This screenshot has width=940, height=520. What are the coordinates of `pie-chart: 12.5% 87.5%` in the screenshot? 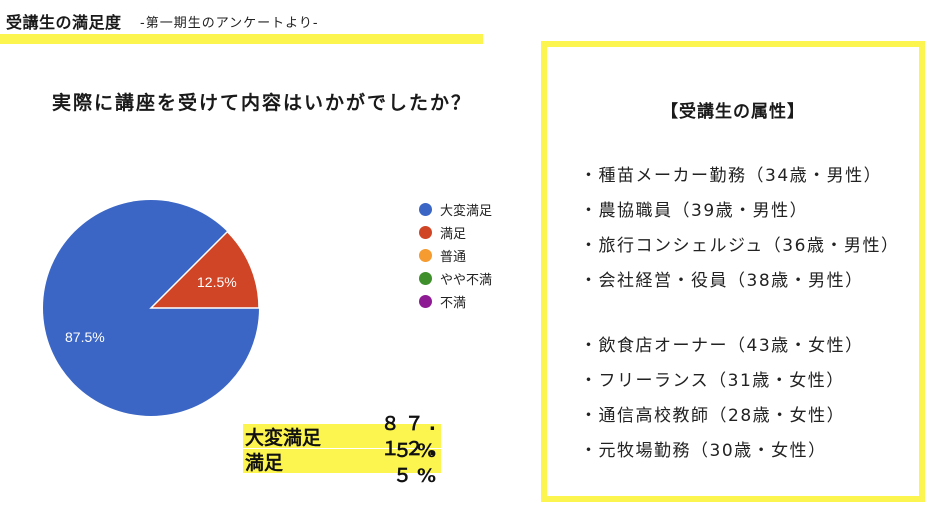 It's located at (151, 308).